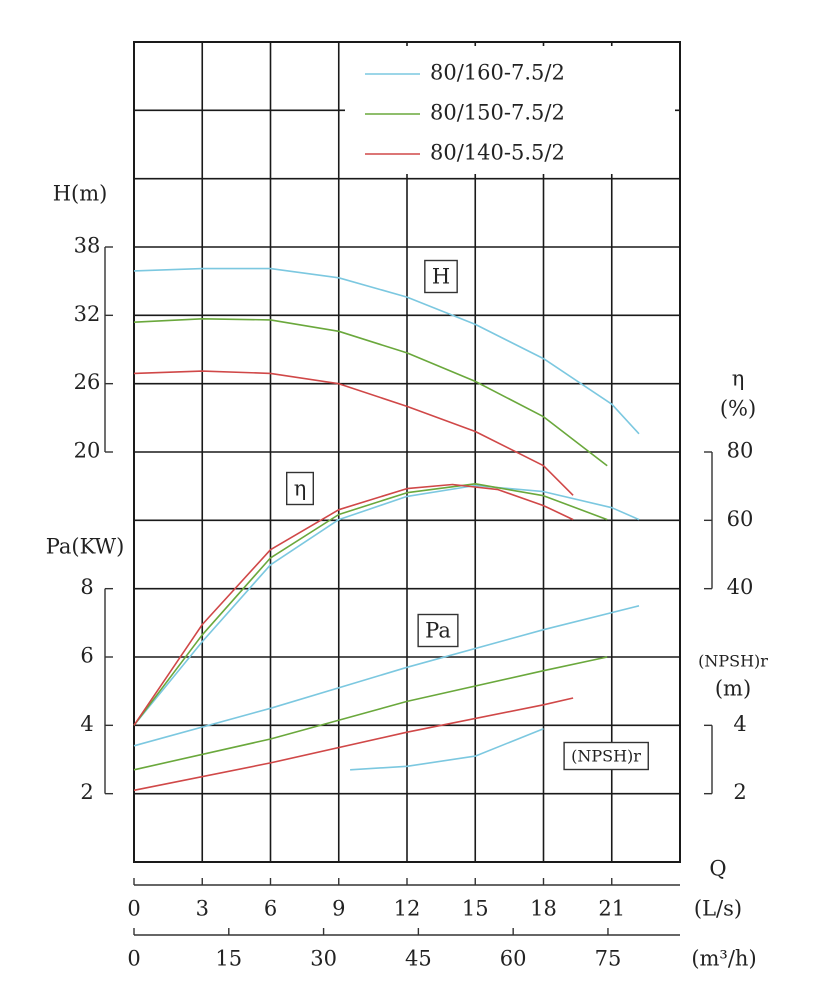 This screenshot has height=1000, width=813. Describe the element at coordinates (738, 379) in the screenshot. I see `y-axis-label: η` at that location.